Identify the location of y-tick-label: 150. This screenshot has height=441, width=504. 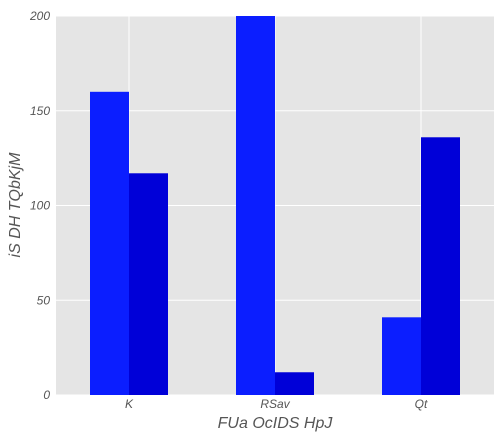
(40, 111).